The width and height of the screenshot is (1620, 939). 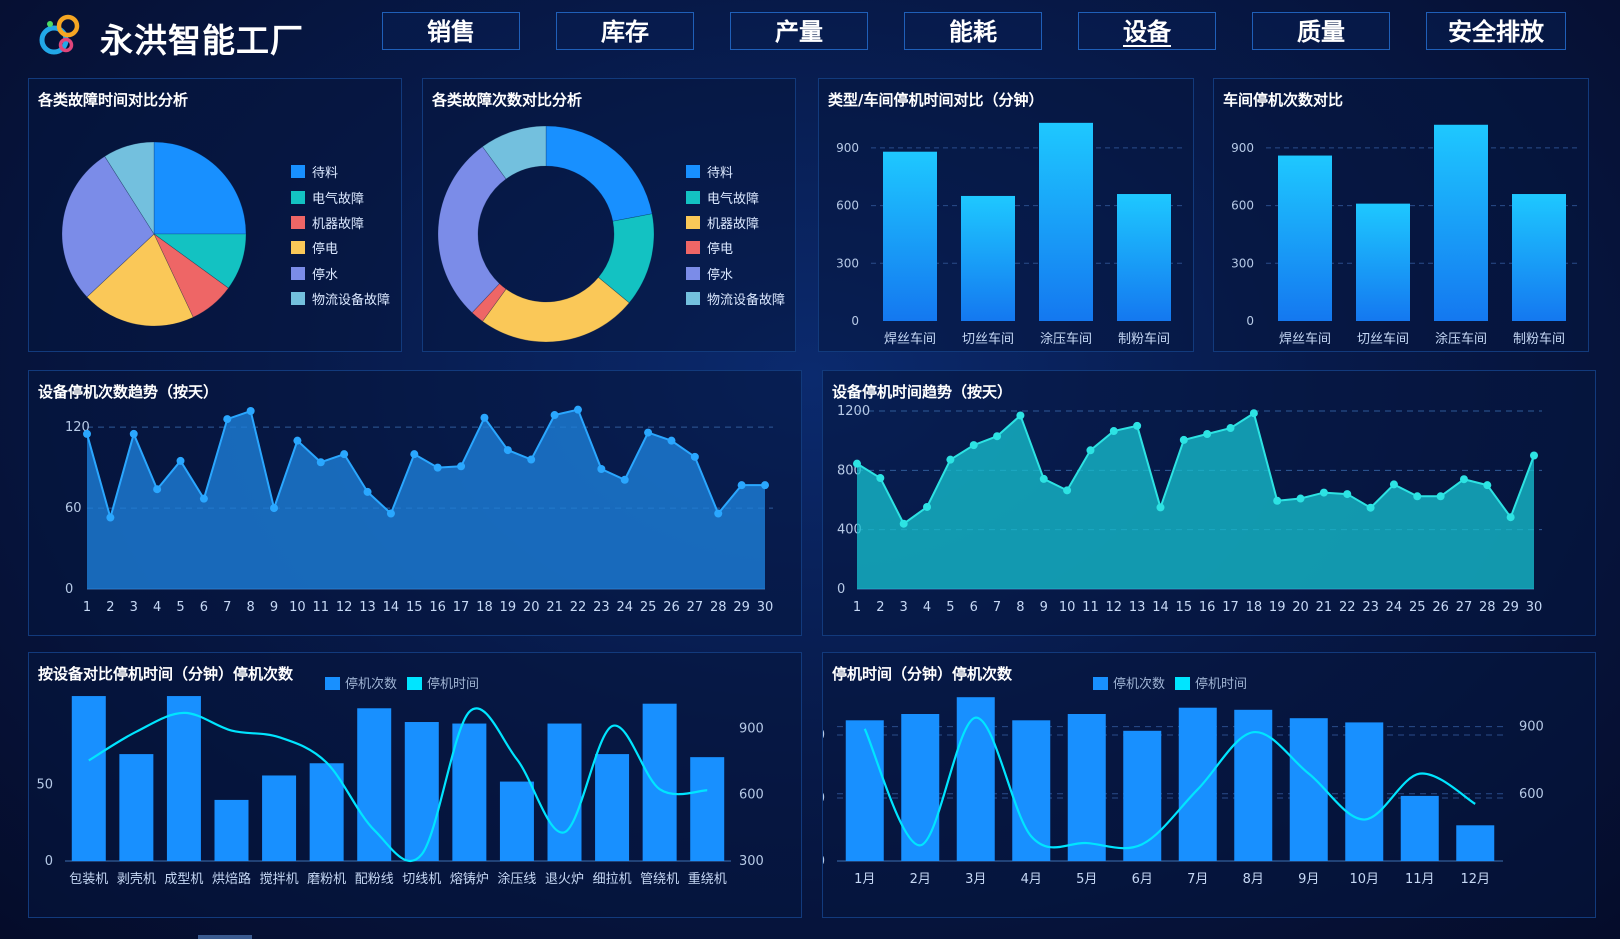 What do you see at coordinates (975, 879) in the screenshot?
I see `x-tick-label: 3月` at bounding box center [975, 879].